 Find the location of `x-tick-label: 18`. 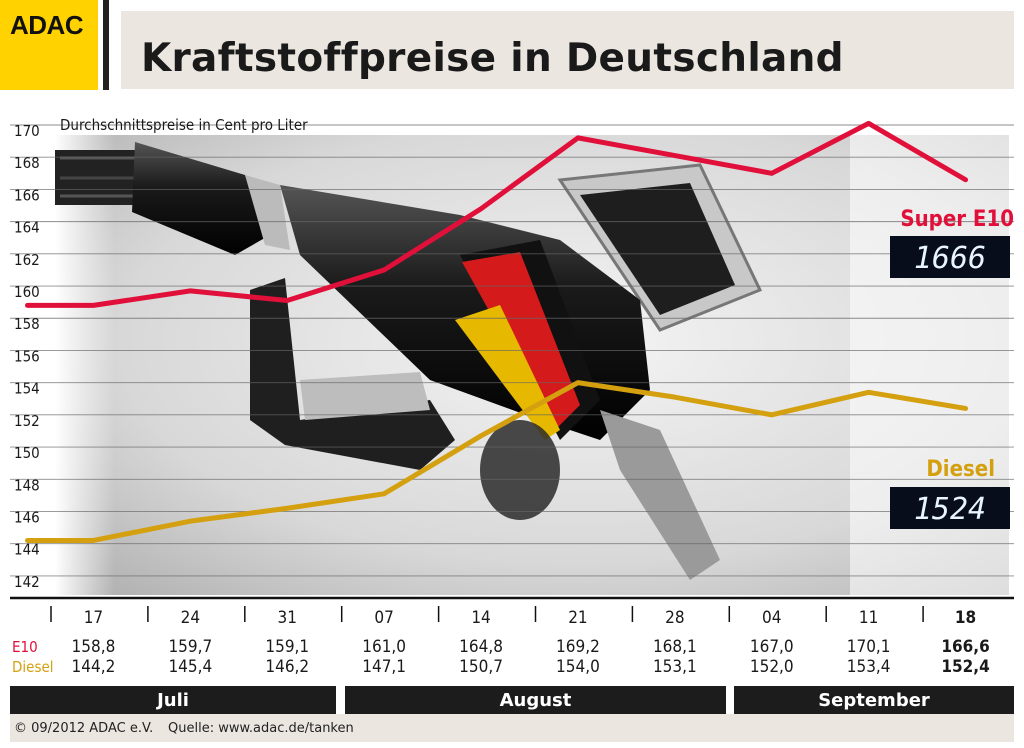

x-tick-label: 18 is located at coordinates (965, 618).